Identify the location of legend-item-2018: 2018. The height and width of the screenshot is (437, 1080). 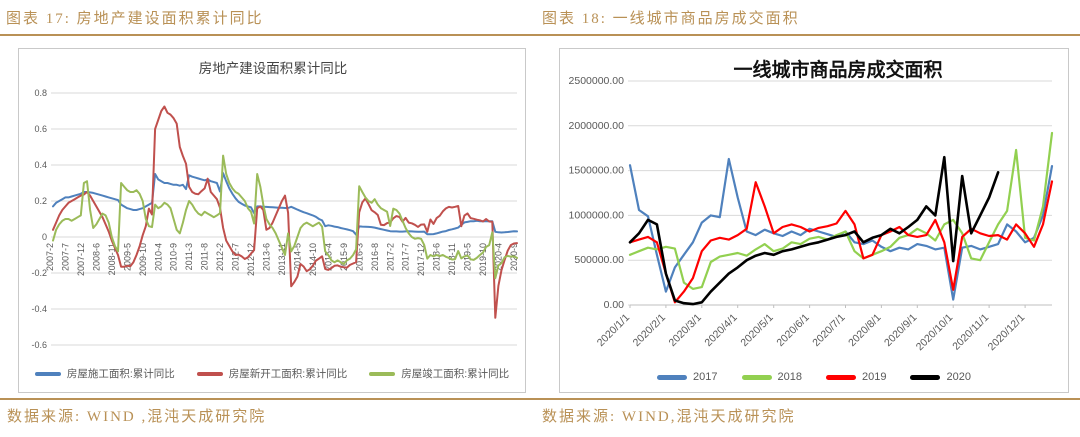
(771, 377).